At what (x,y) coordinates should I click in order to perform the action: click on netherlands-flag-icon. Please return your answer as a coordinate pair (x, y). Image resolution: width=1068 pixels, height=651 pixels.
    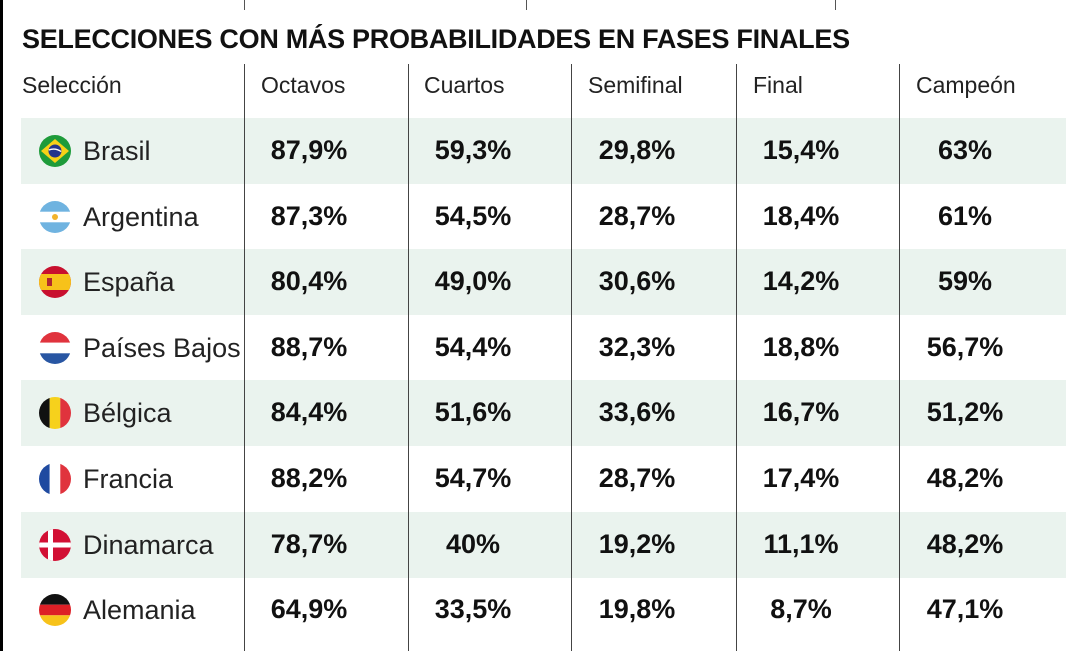
    Looking at the image, I should click on (55, 347).